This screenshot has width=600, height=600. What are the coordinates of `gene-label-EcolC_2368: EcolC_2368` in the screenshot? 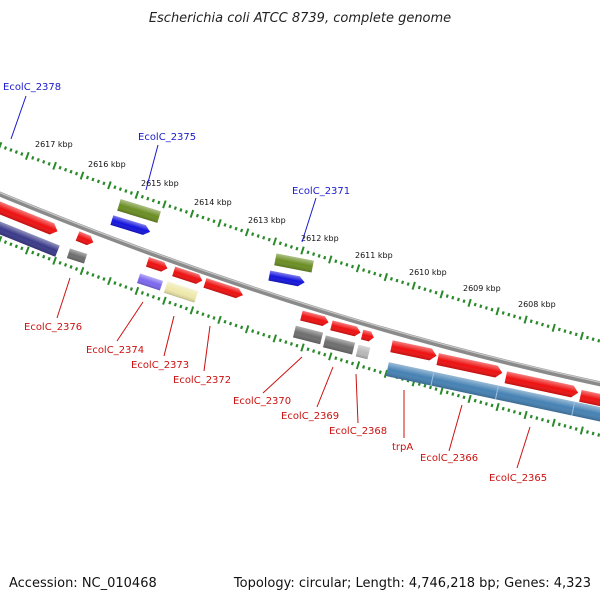 It's located at (358, 431).